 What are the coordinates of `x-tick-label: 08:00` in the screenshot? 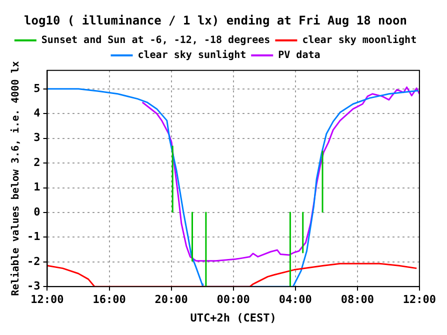 It's located at (357, 299).